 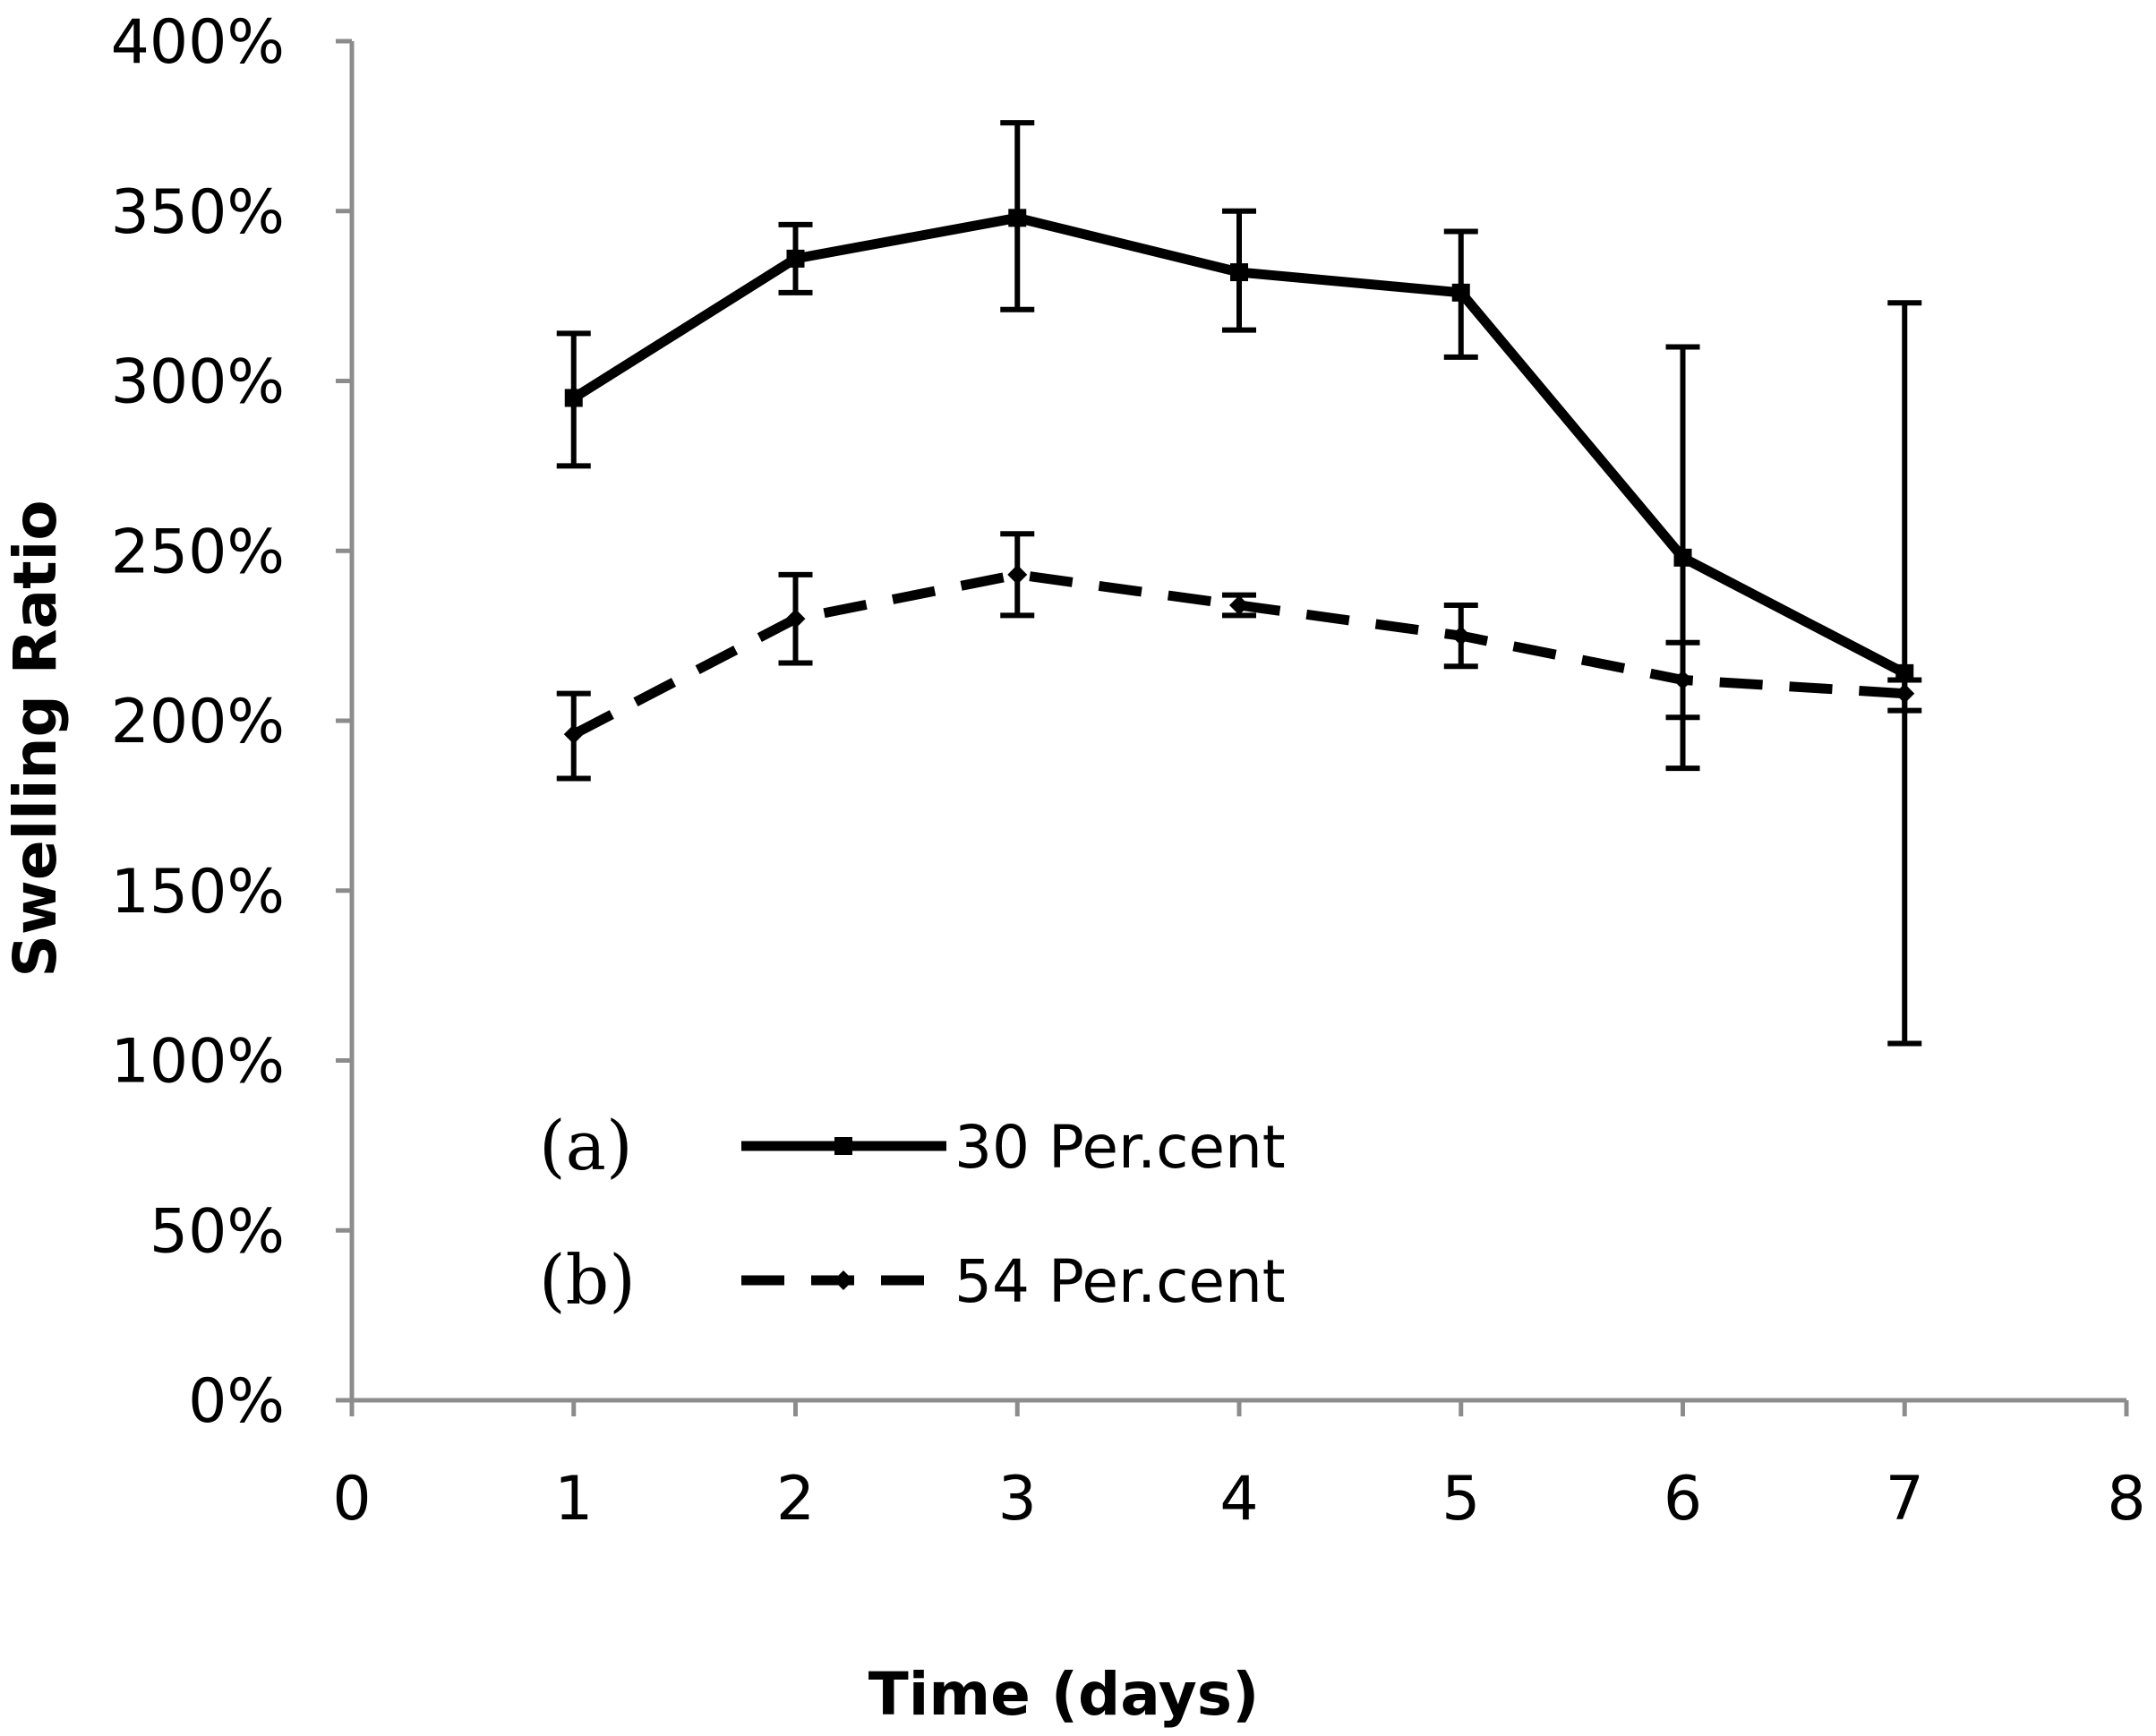 What do you see at coordinates (912, 1213) in the screenshot?
I see `legend: (a) 30 Per.cent (b) 54 Per.cent` at bounding box center [912, 1213].